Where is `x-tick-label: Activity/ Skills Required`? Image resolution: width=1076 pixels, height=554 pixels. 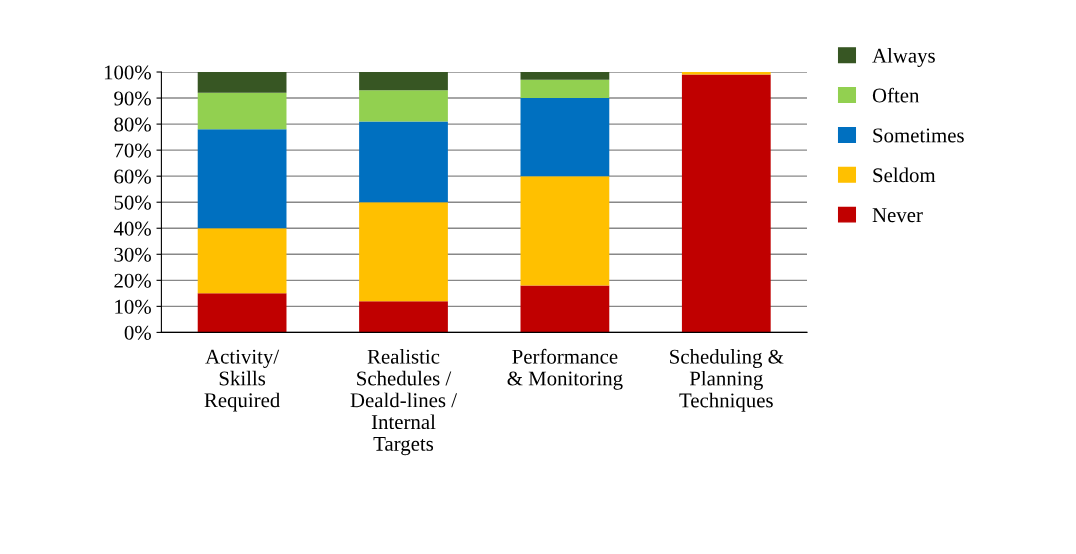
x-tick-label: Activity/ Skills Required is located at coordinates (242, 380).